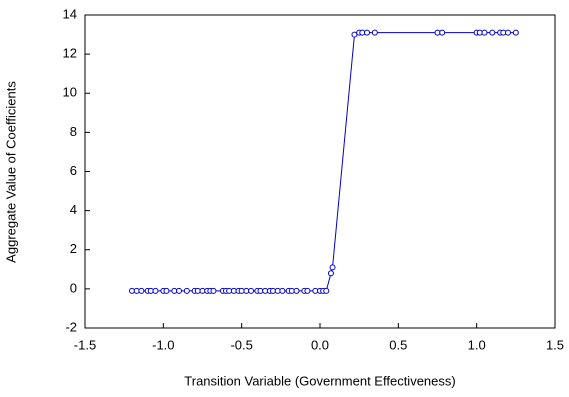 The height and width of the screenshot is (397, 569). What do you see at coordinates (85, 344) in the screenshot?
I see `x-tick-label: -1.5` at bounding box center [85, 344].